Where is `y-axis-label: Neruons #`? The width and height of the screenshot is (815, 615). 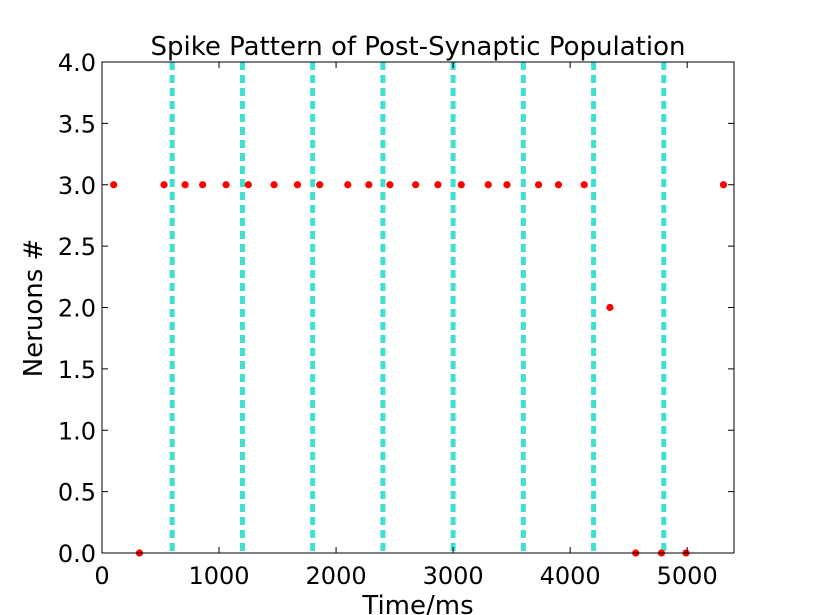
y-axis-label: Neruons # is located at coordinates (34, 308).